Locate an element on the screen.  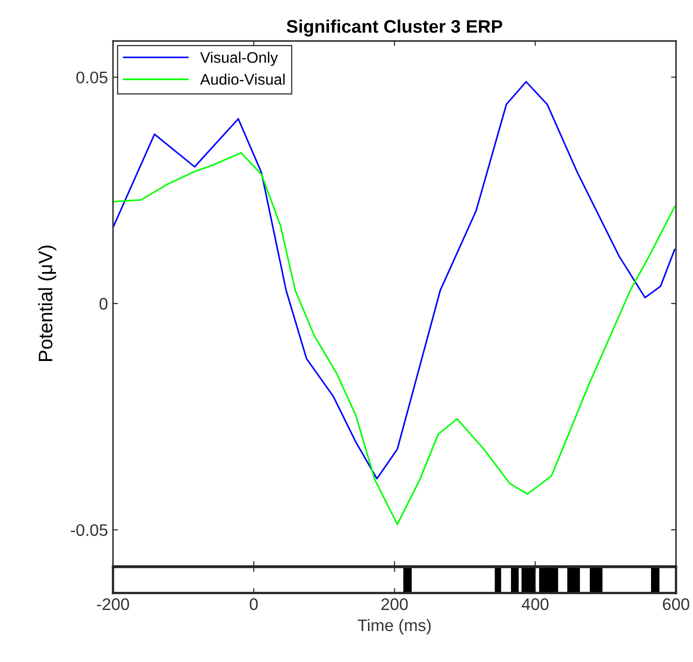
y-tick-label: 0.05 is located at coordinates (92, 78).